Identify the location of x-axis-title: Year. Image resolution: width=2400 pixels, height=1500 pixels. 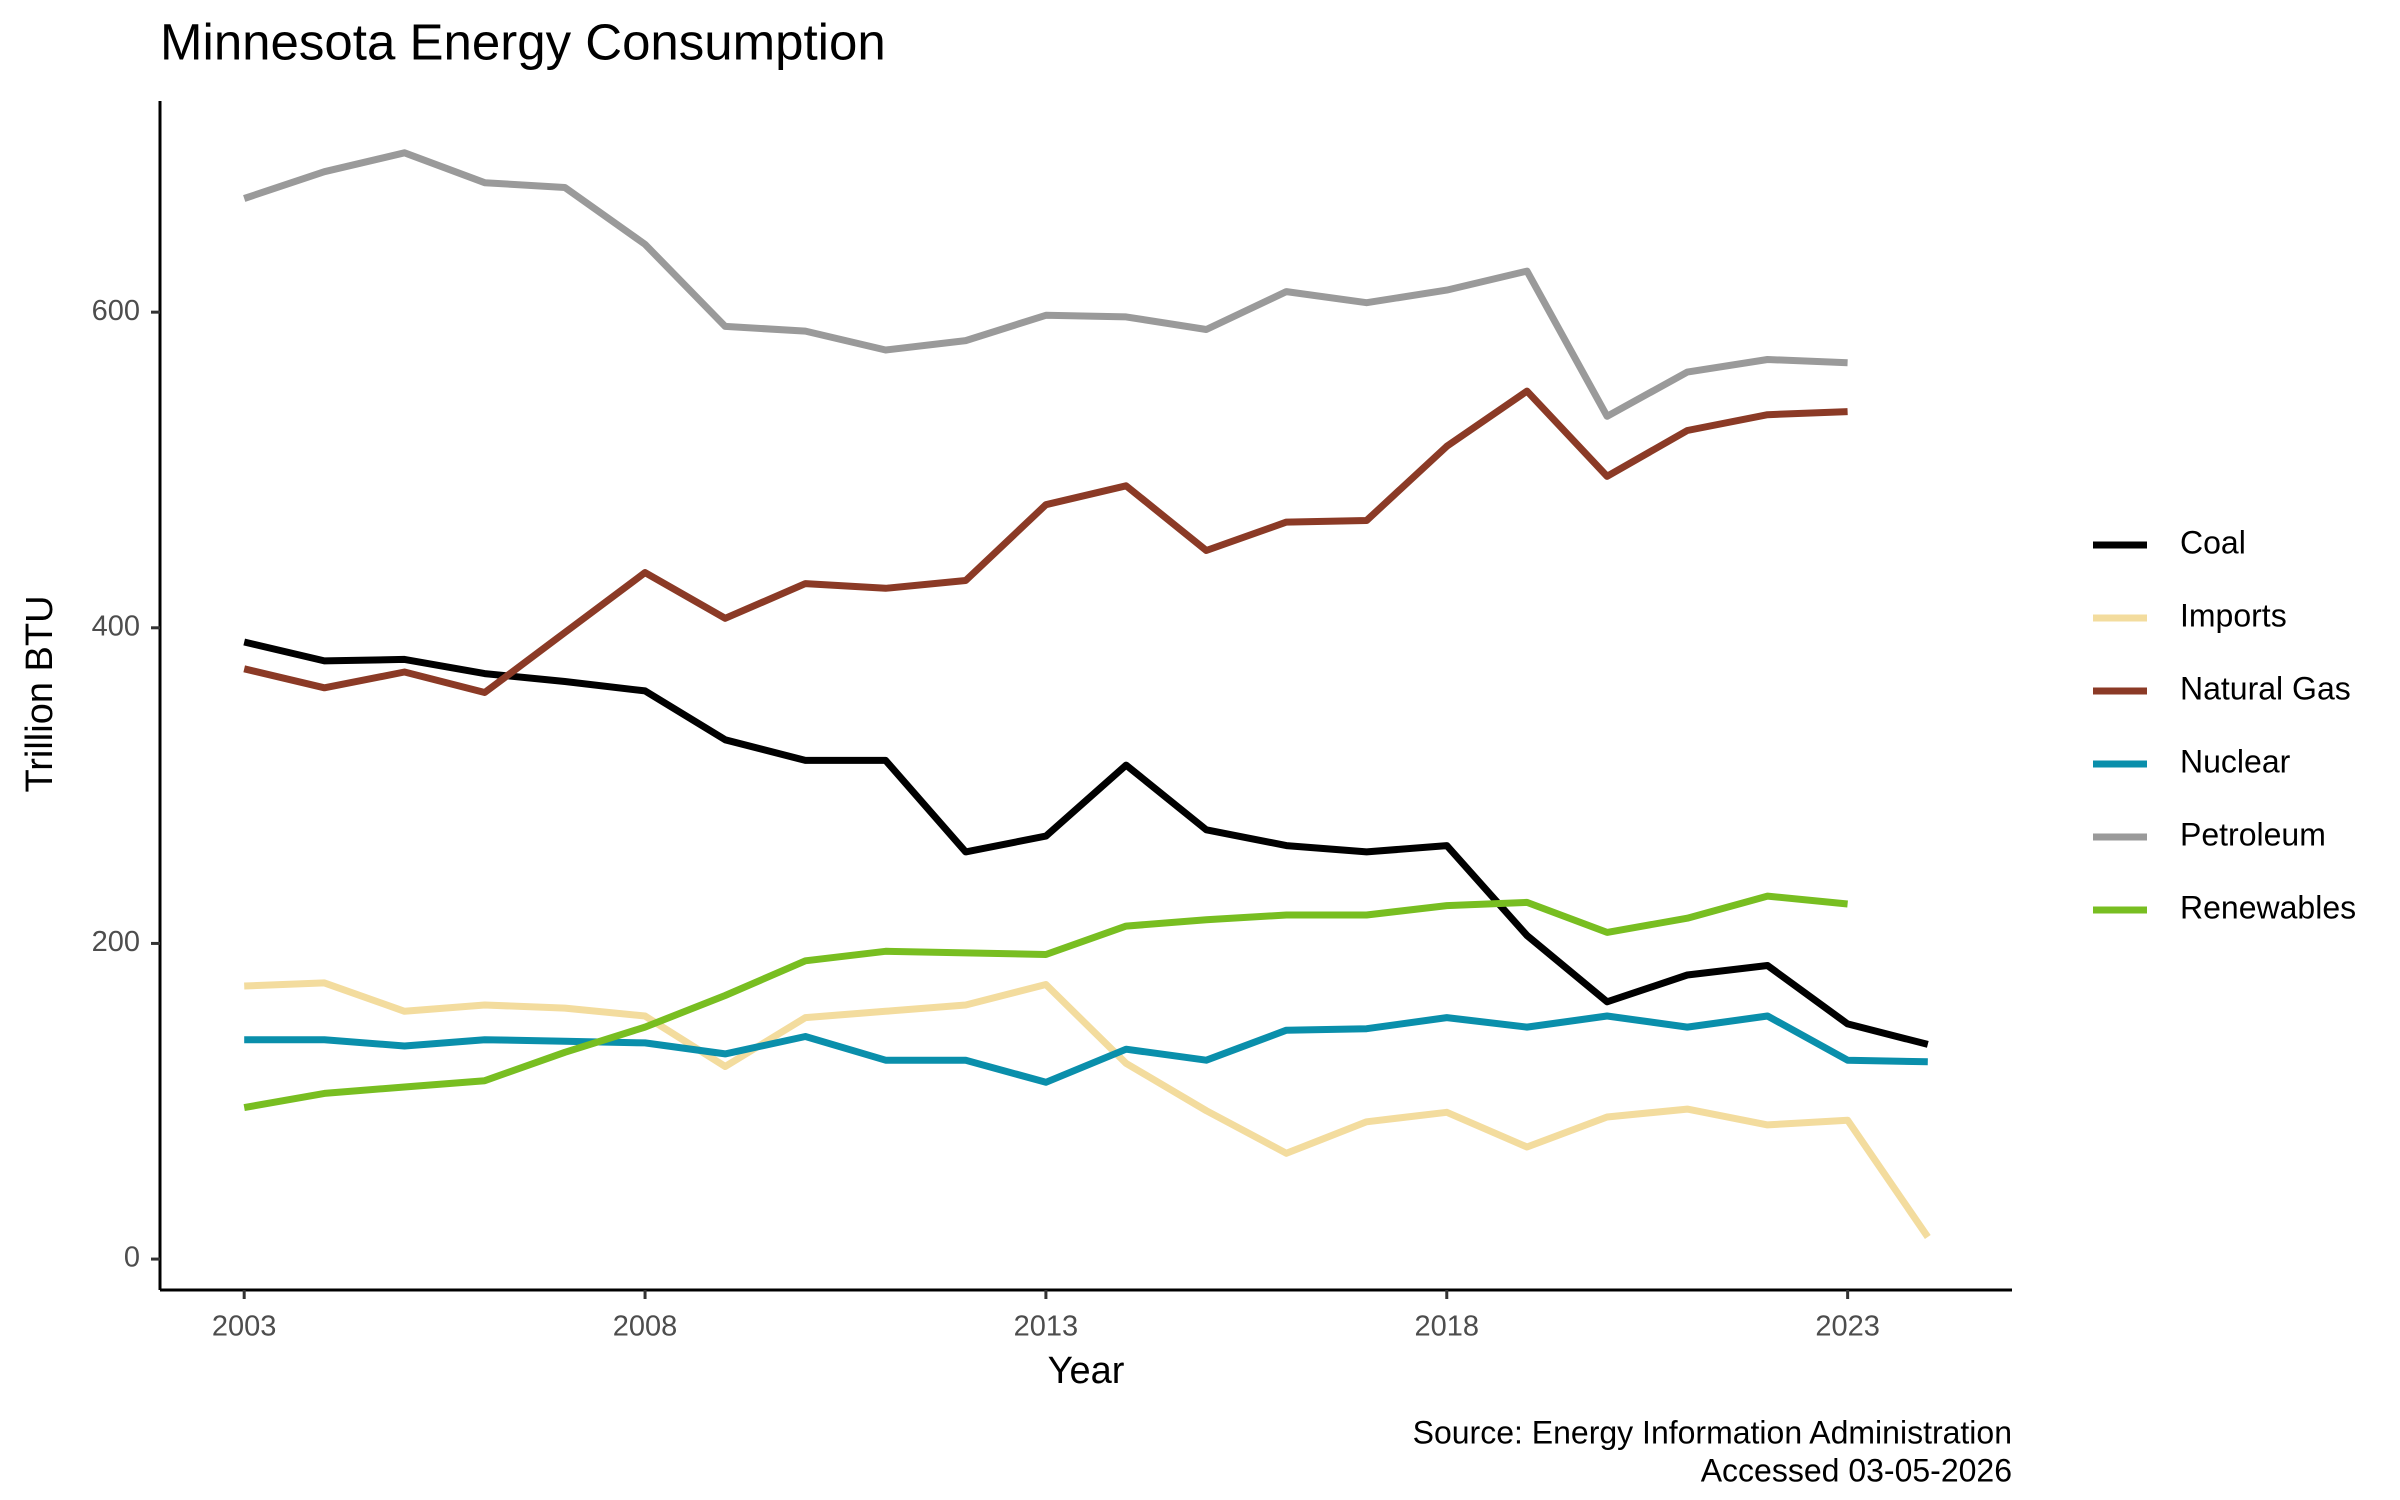
(1086, 1371).